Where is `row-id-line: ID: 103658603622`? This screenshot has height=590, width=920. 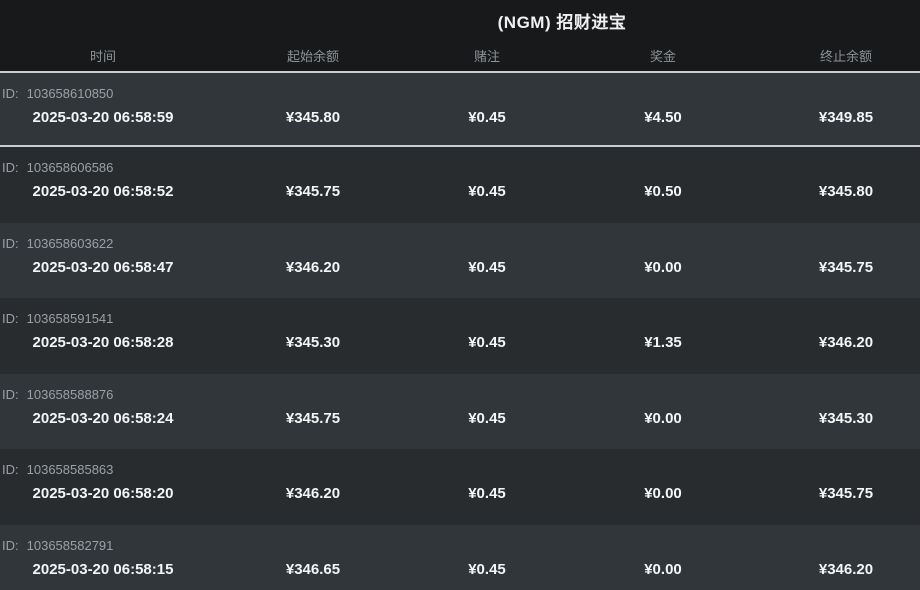 row-id-line: ID: 103658603622 is located at coordinates (460, 237).